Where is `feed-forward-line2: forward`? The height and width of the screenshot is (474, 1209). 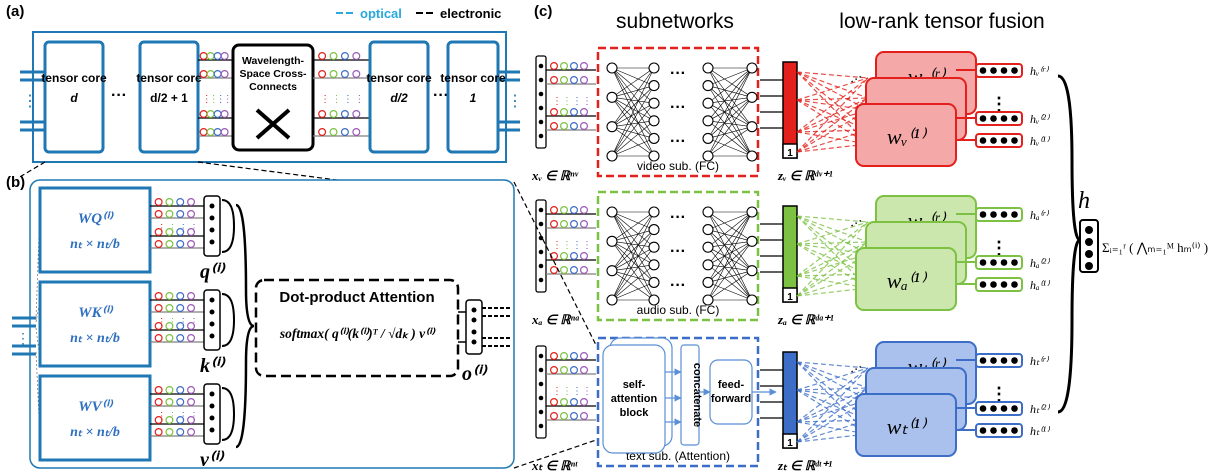
feed-forward-line2: forward is located at coordinates (731, 399).